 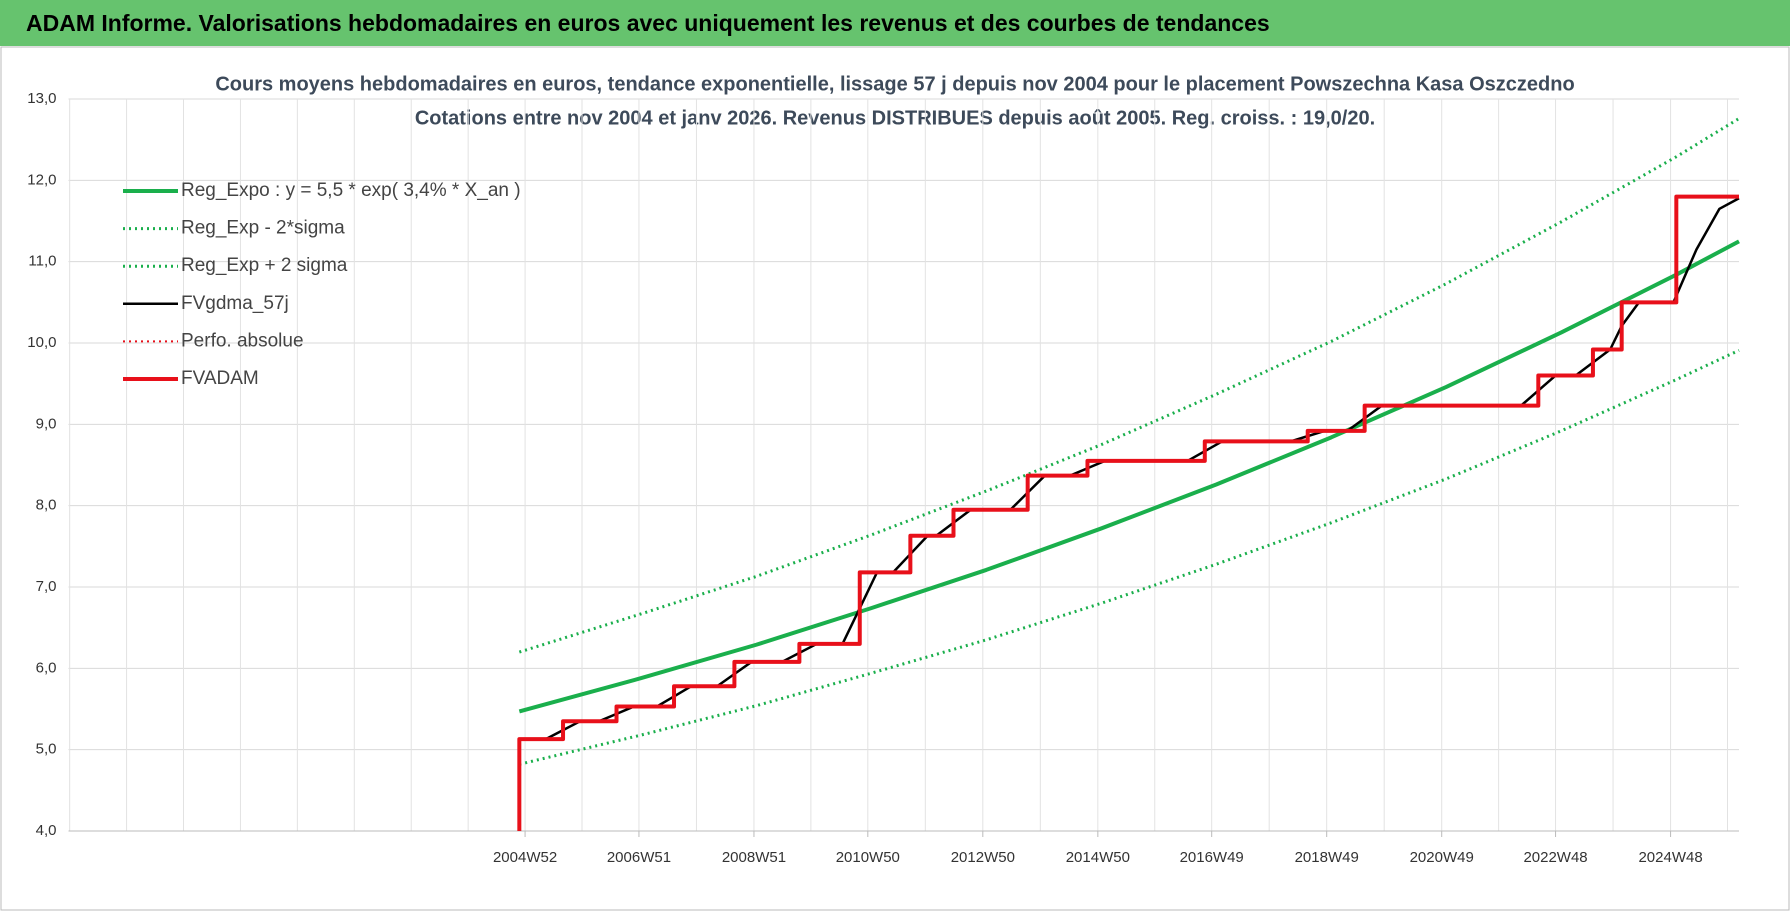 What do you see at coordinates (983, 857) in the screenshot?
I see `x-tick-label: 2012W50` at bounding box center [983, 857].